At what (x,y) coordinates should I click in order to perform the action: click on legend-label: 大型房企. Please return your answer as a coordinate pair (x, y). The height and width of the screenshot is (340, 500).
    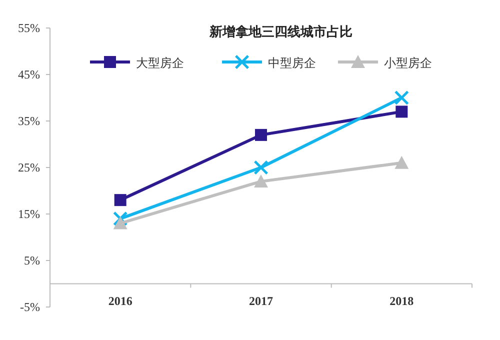
    Looking at the image, I should click on (160, 63).